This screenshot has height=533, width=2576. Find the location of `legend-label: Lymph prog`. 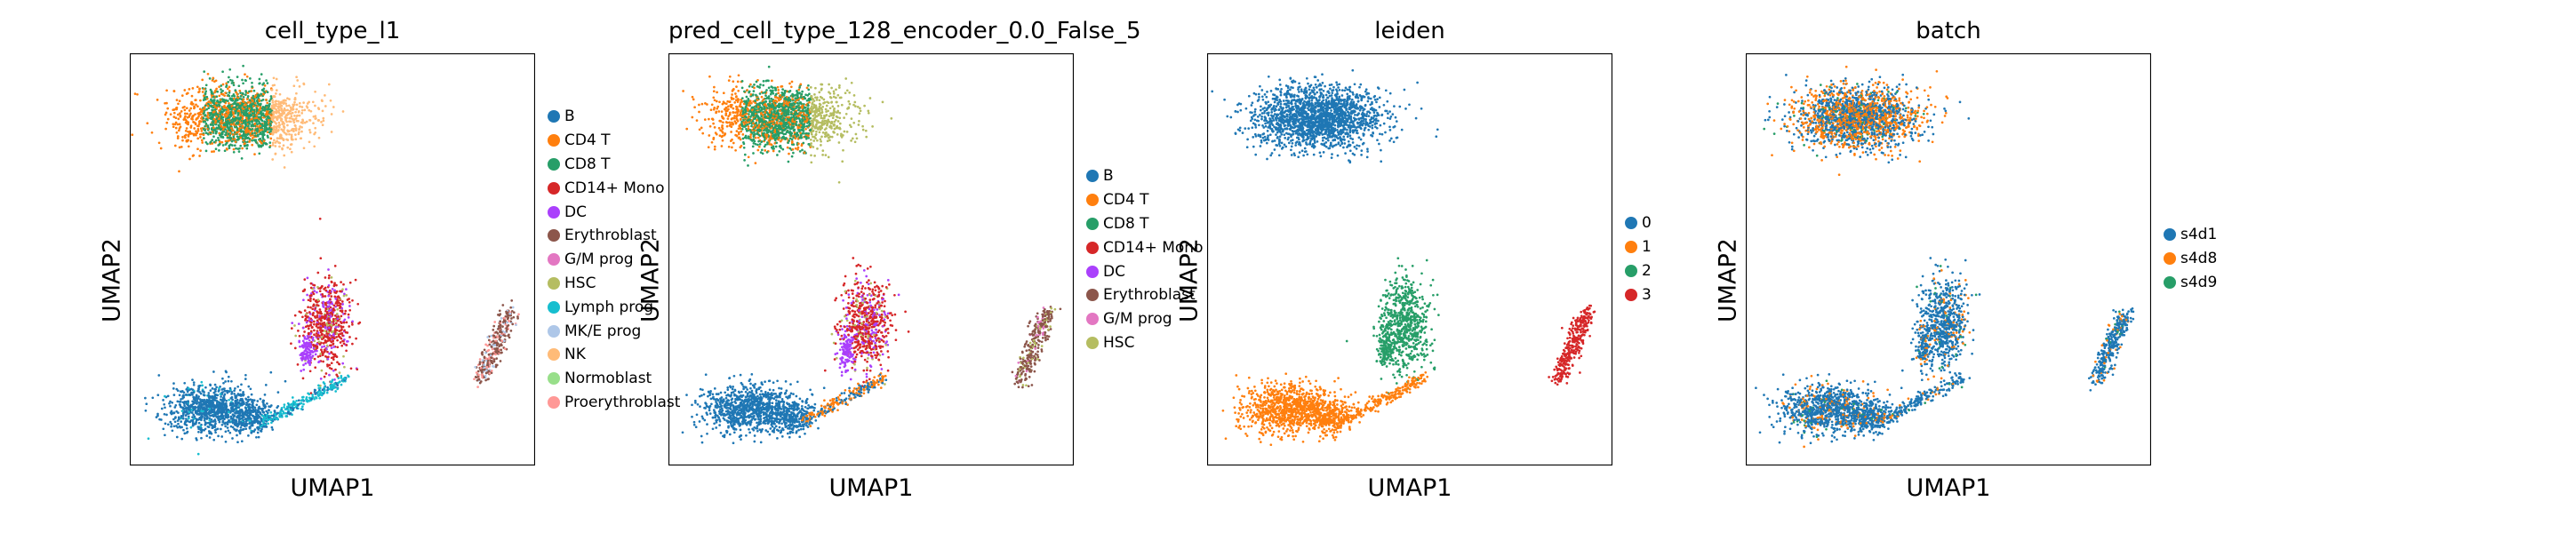

legend-label: Lymph prog is located at coordinates (609, 307).